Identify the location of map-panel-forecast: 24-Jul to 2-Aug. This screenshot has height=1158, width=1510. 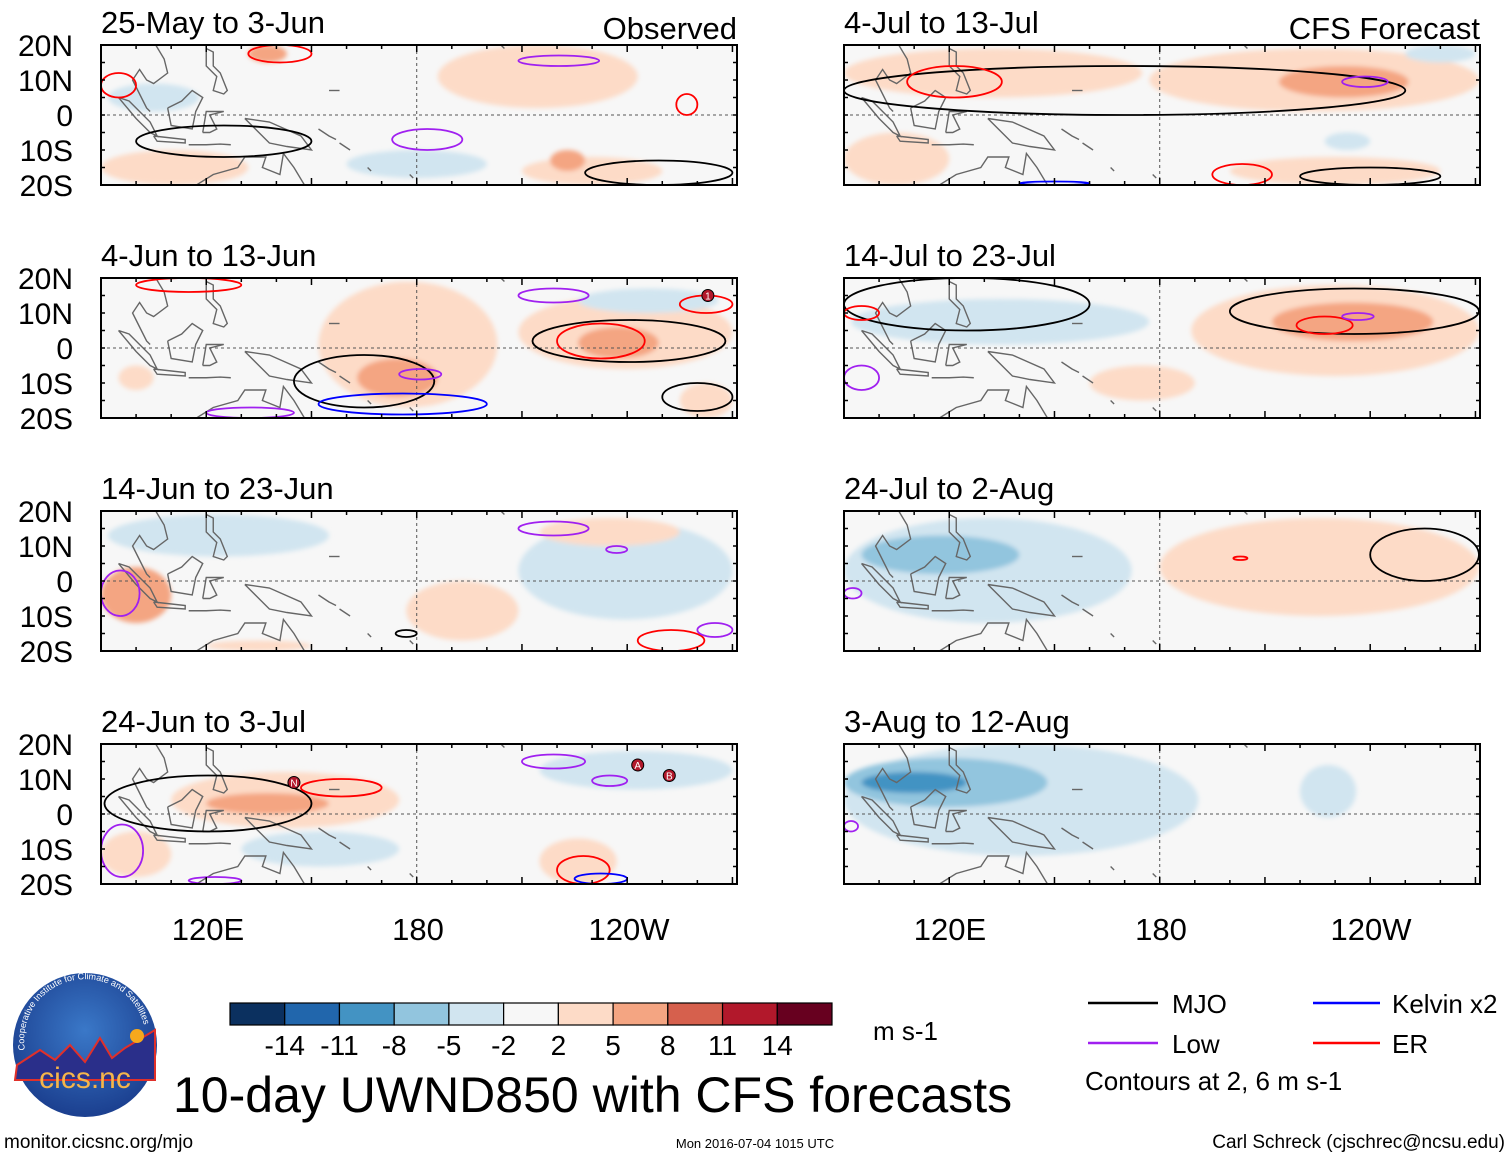
(1162, 561).